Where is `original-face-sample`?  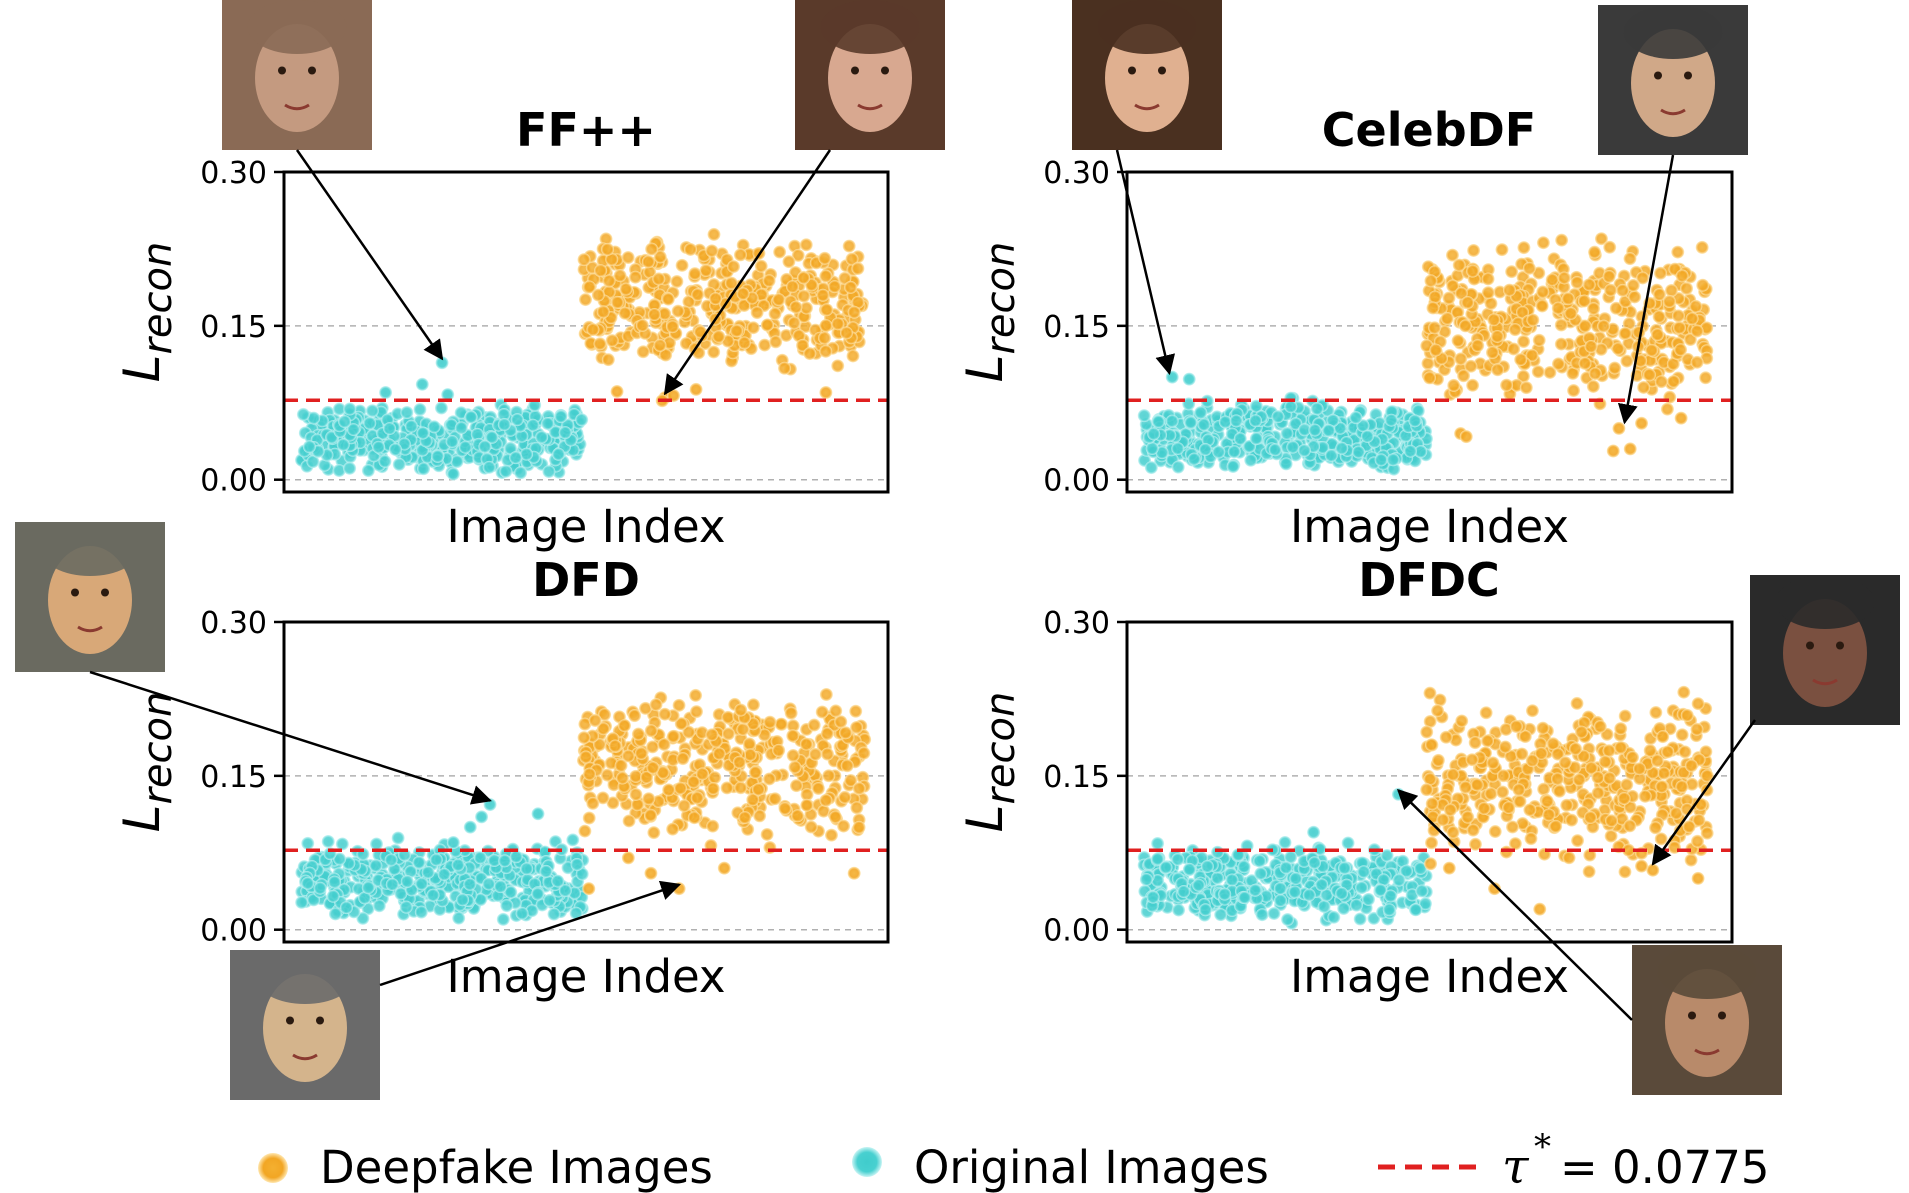
original-face-sample is located at coordinates (1147, 188).